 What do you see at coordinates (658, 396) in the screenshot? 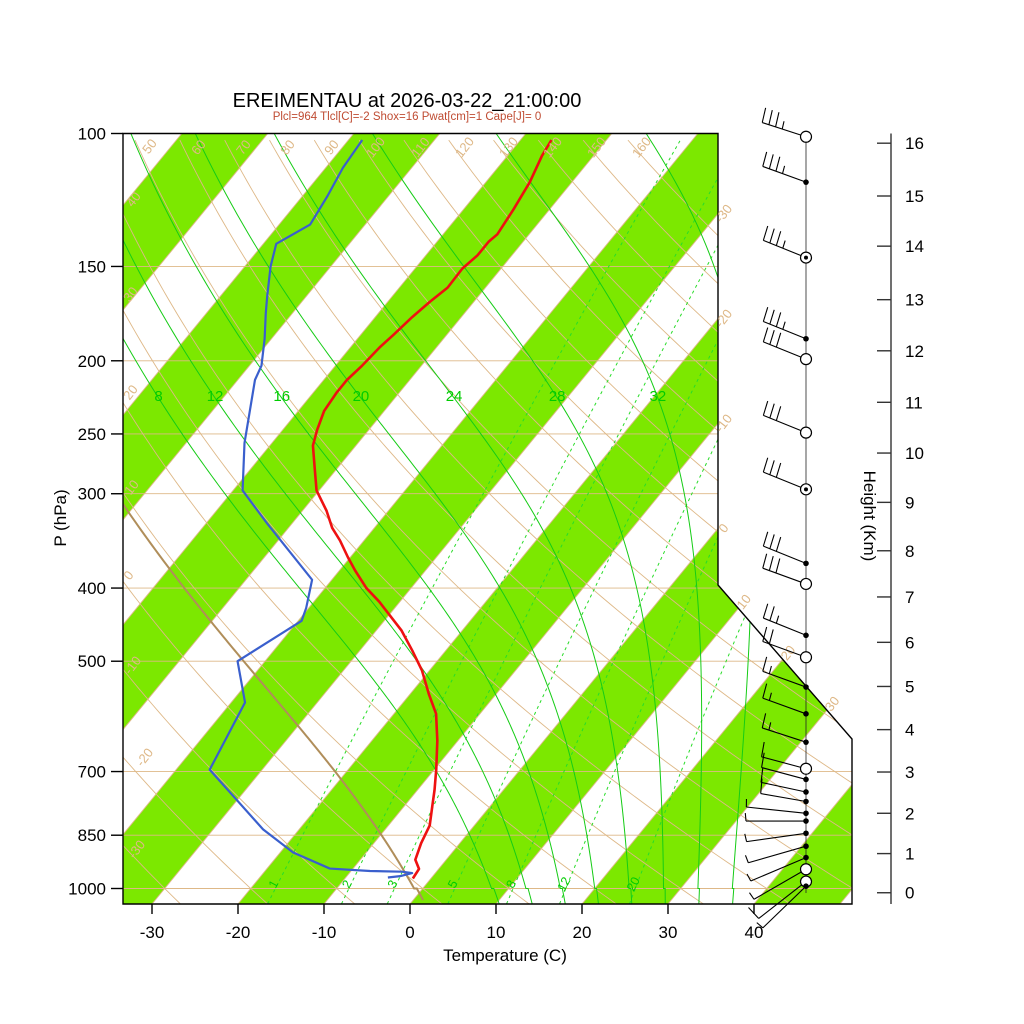
I see `moist-adiabat-label: 32` at bounding box center [658, 396].